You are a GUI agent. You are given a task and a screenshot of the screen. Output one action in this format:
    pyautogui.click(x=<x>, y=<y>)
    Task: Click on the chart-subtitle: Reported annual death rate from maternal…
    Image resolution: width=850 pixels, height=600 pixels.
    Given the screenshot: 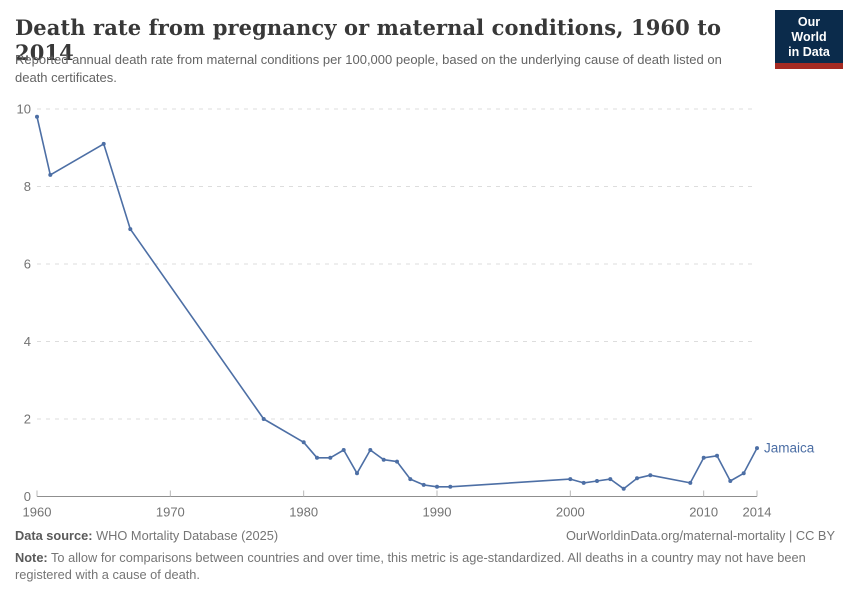 What is the action you would take?
    pyautogui.click(x=368, y=69)
    